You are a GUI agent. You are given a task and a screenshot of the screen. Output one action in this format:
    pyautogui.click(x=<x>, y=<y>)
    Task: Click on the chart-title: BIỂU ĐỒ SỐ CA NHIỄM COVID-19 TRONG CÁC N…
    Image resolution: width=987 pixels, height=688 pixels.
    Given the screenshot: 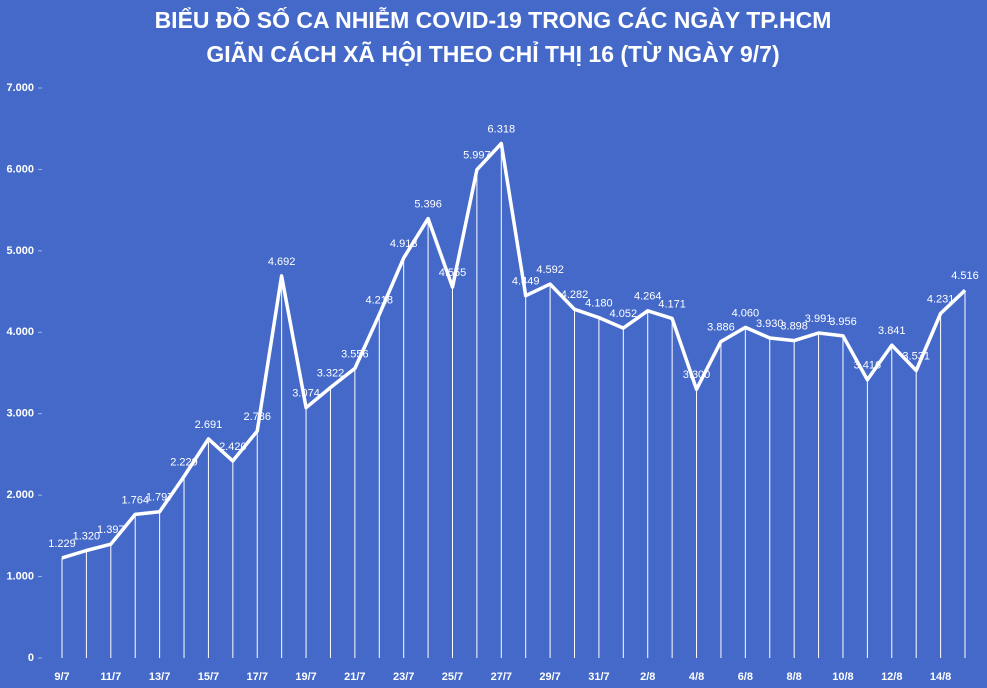 What is the action you would take?
    pyautogui.click(x=493, y=19)
    